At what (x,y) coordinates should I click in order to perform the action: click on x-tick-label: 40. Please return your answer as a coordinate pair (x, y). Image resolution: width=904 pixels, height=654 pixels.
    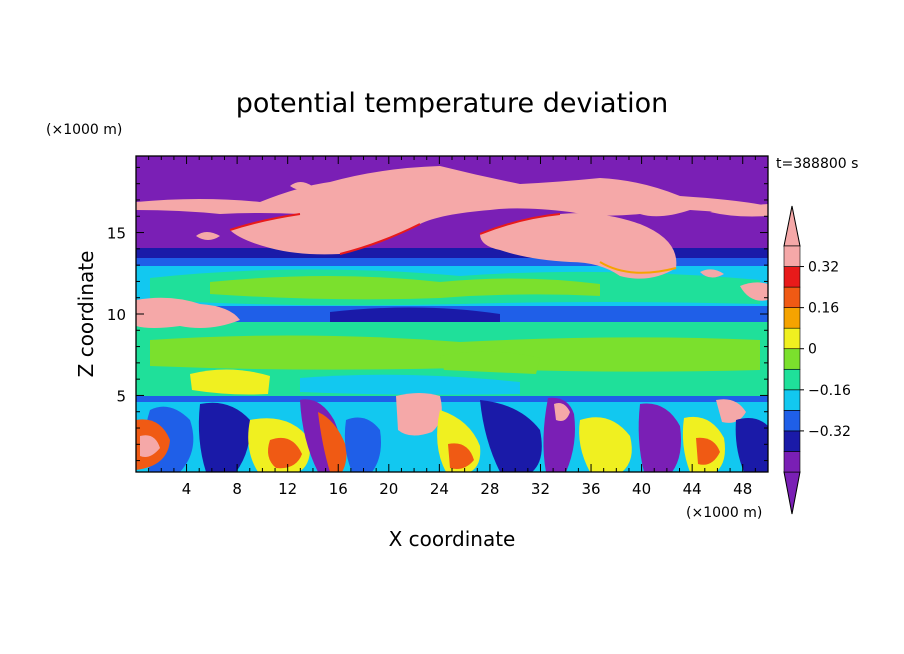
    Looking at the image, I should click on (641, 489).